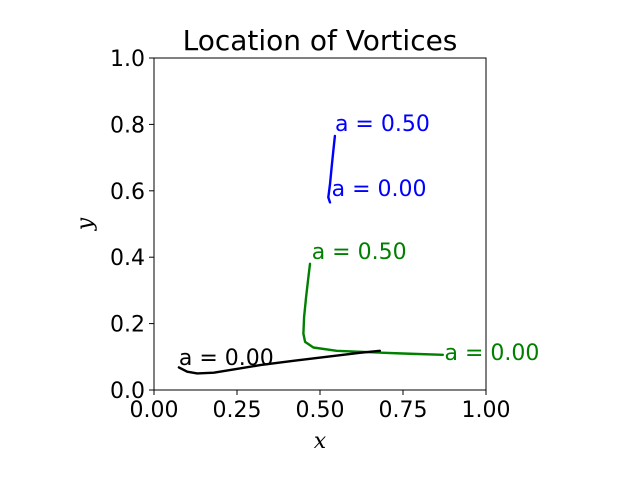 This screenshot has width=640, height=480. I want to click on y-tick-label: 0.8, so click(127, 125).